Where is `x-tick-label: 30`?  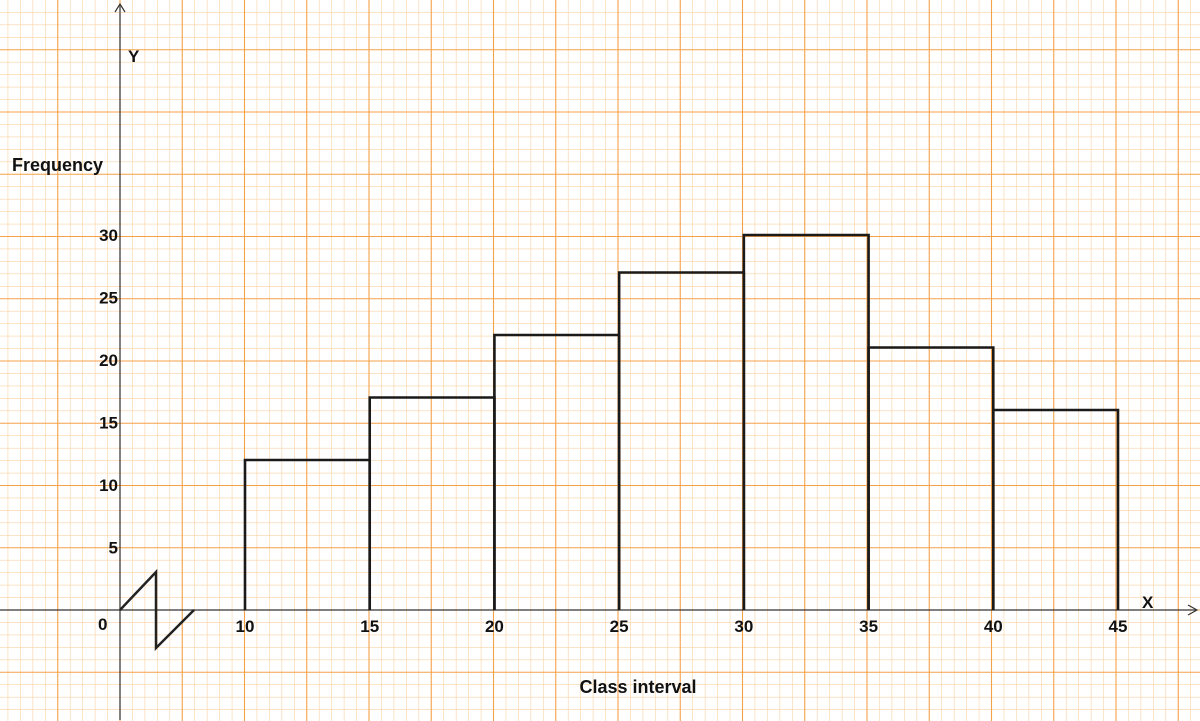
x-tick-label: 30 is located at coordinates (743, 626).